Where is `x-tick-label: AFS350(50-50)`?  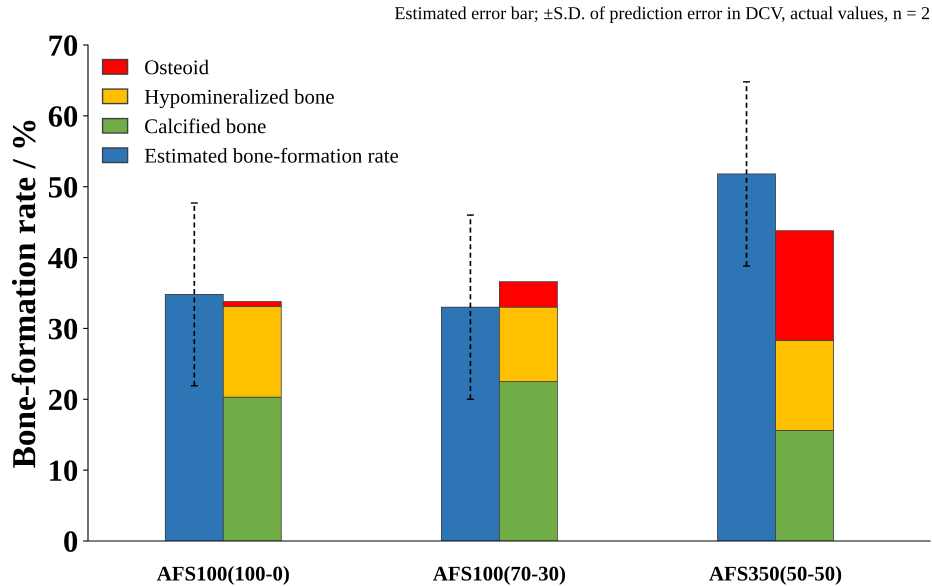
x-tick-label: AFS350(50-50) is located at coordinates (775, 575).